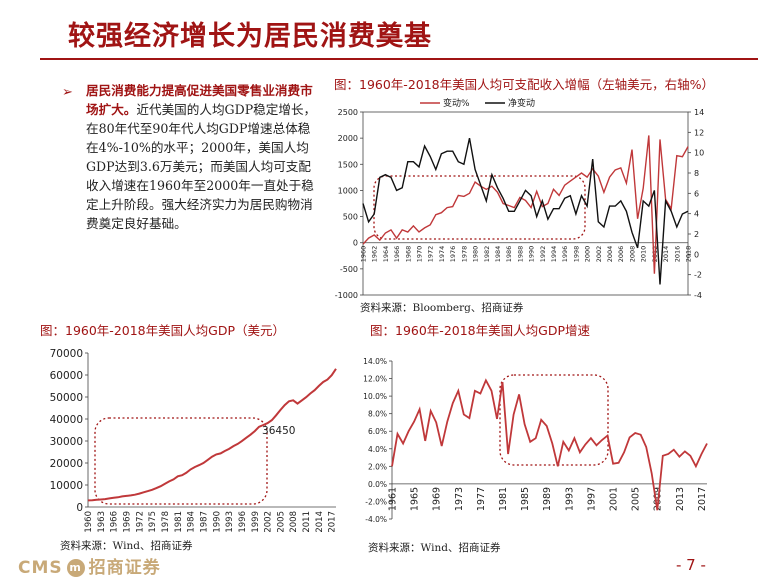  I want to click on cms-badge-icon: m, so click(75, 568).